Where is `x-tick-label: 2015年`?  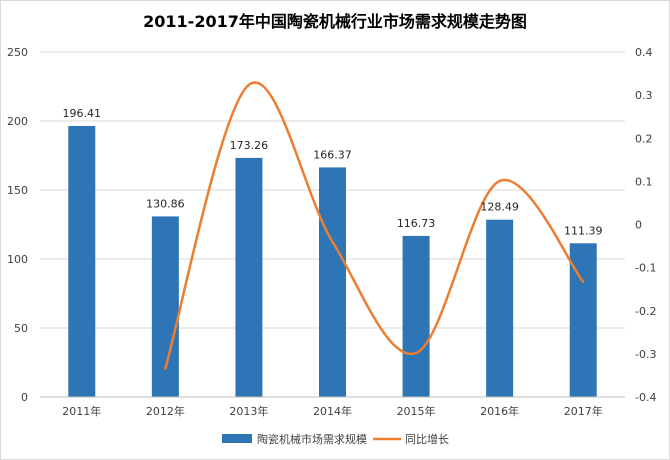 x-tick-label: 2015年 is located at coordinates (416, 411).